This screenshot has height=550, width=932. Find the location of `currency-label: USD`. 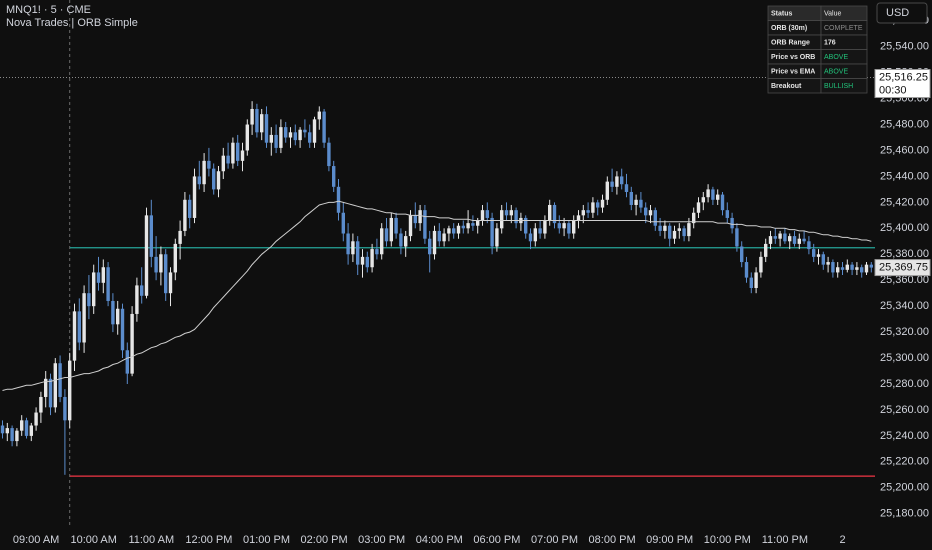

currency-label: USD is located at coordinates (897, 13).